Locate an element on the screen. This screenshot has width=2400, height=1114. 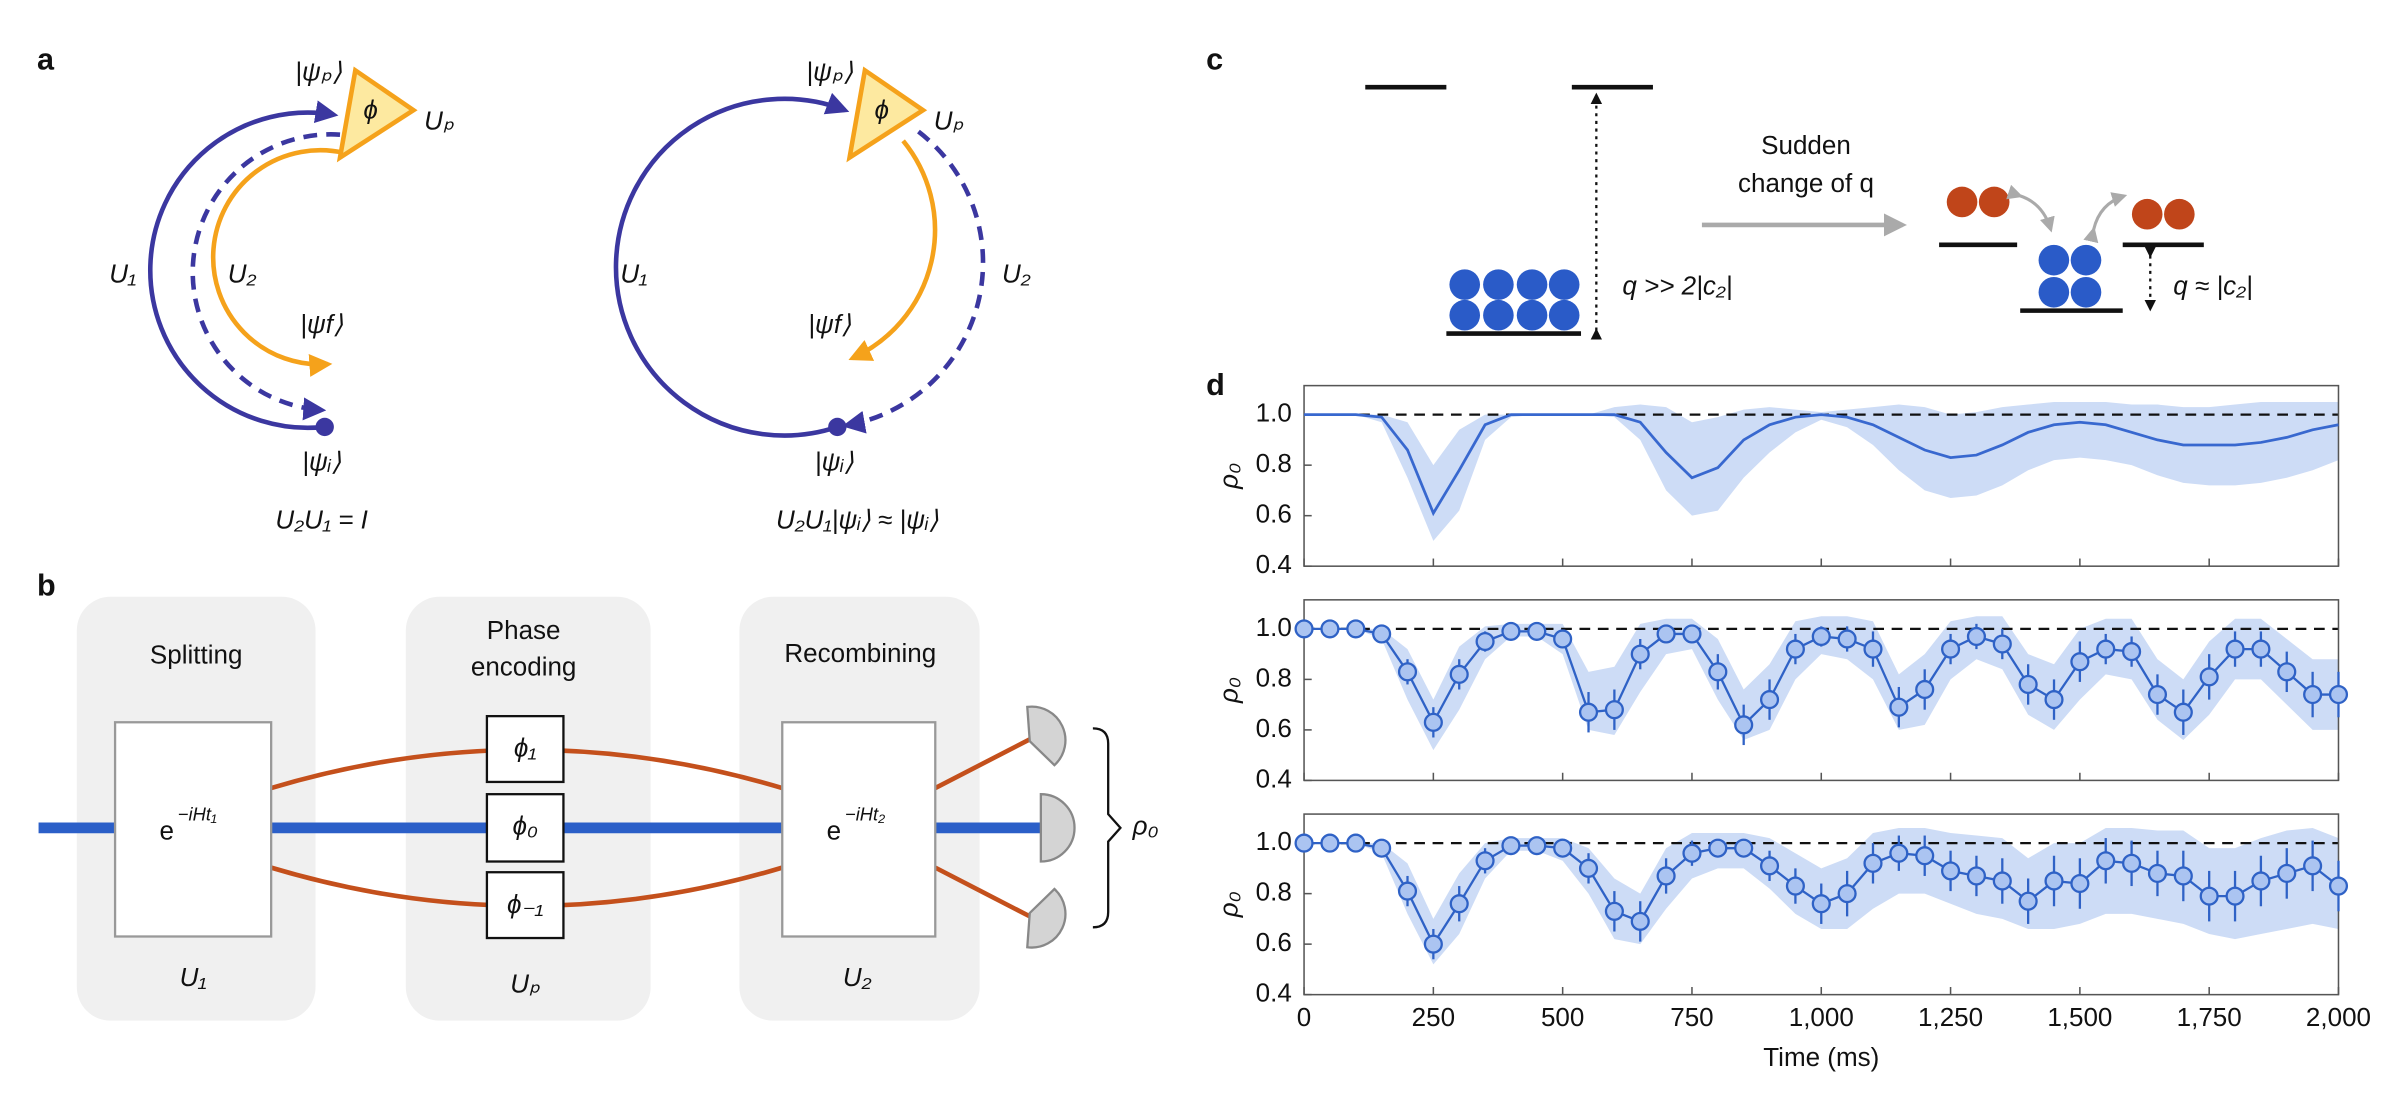
operator-label: U₂ is located at coordinates (857, 977).